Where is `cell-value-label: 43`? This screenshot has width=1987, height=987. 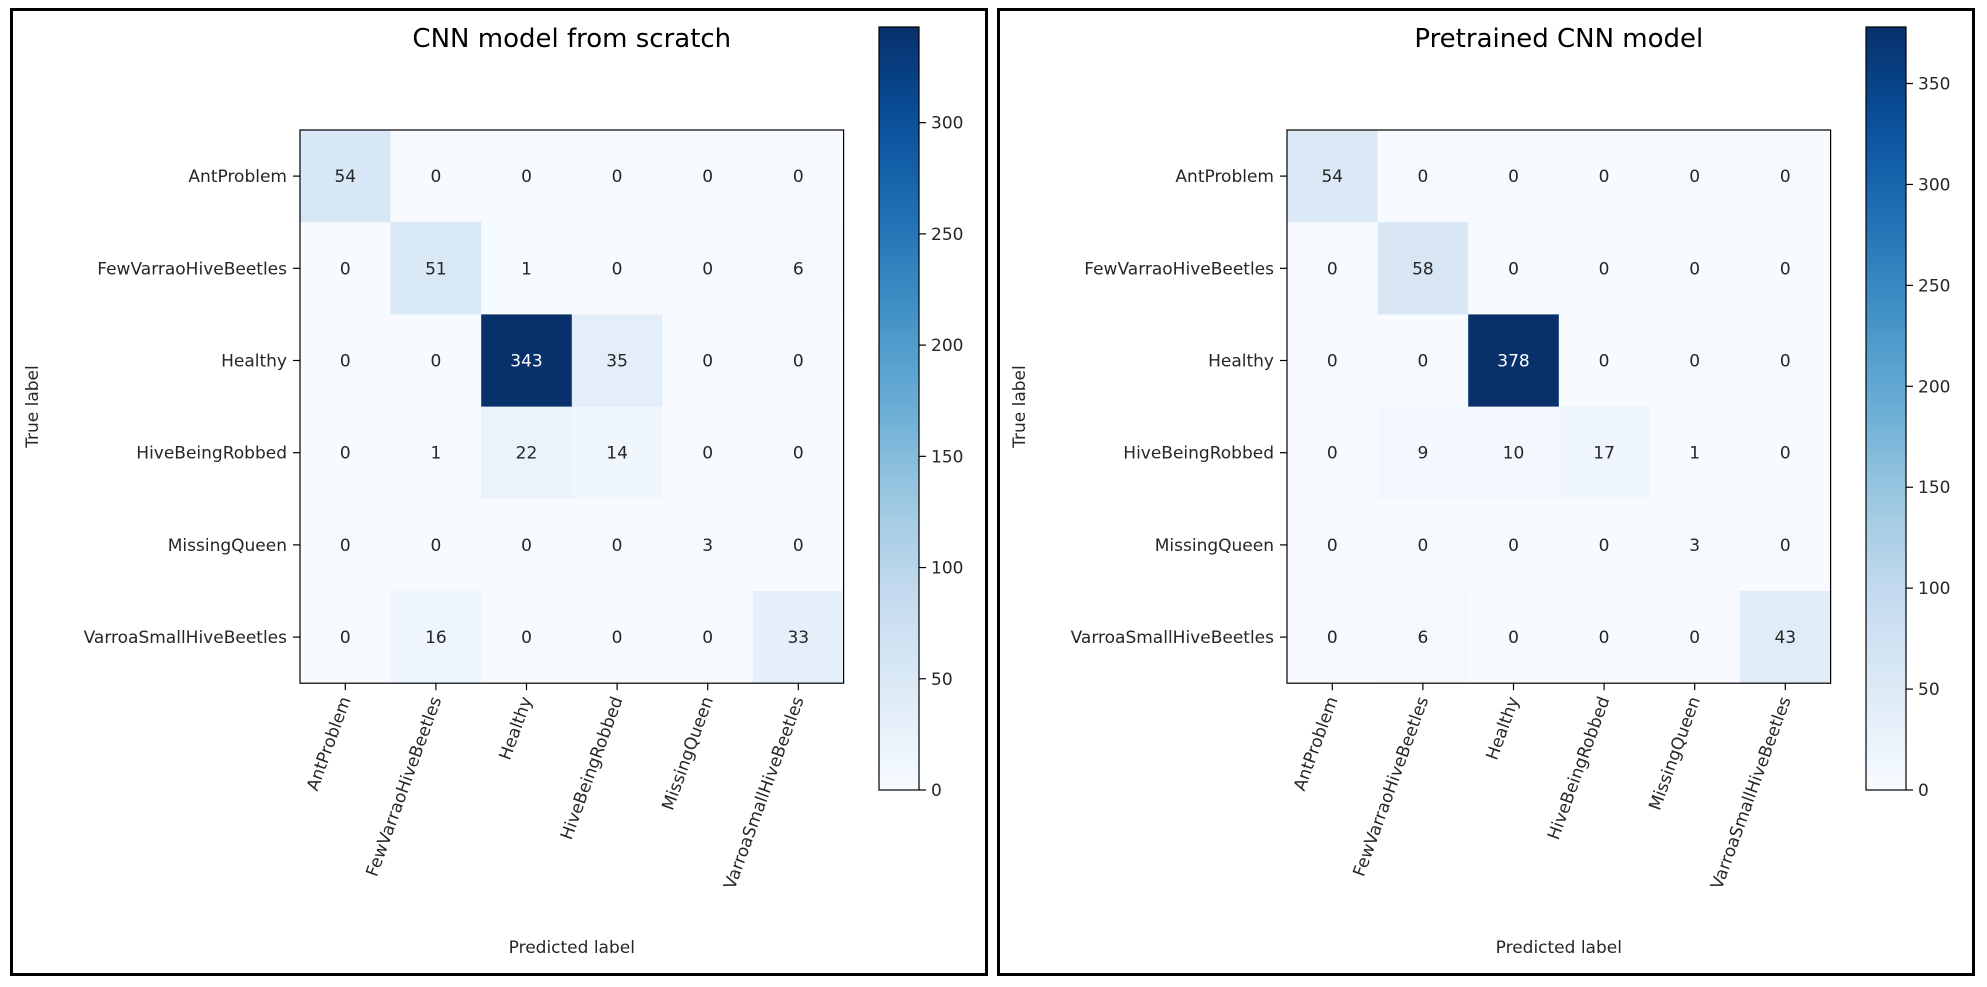 cell-value-label: 43 is located at coordinates (1785, 638).